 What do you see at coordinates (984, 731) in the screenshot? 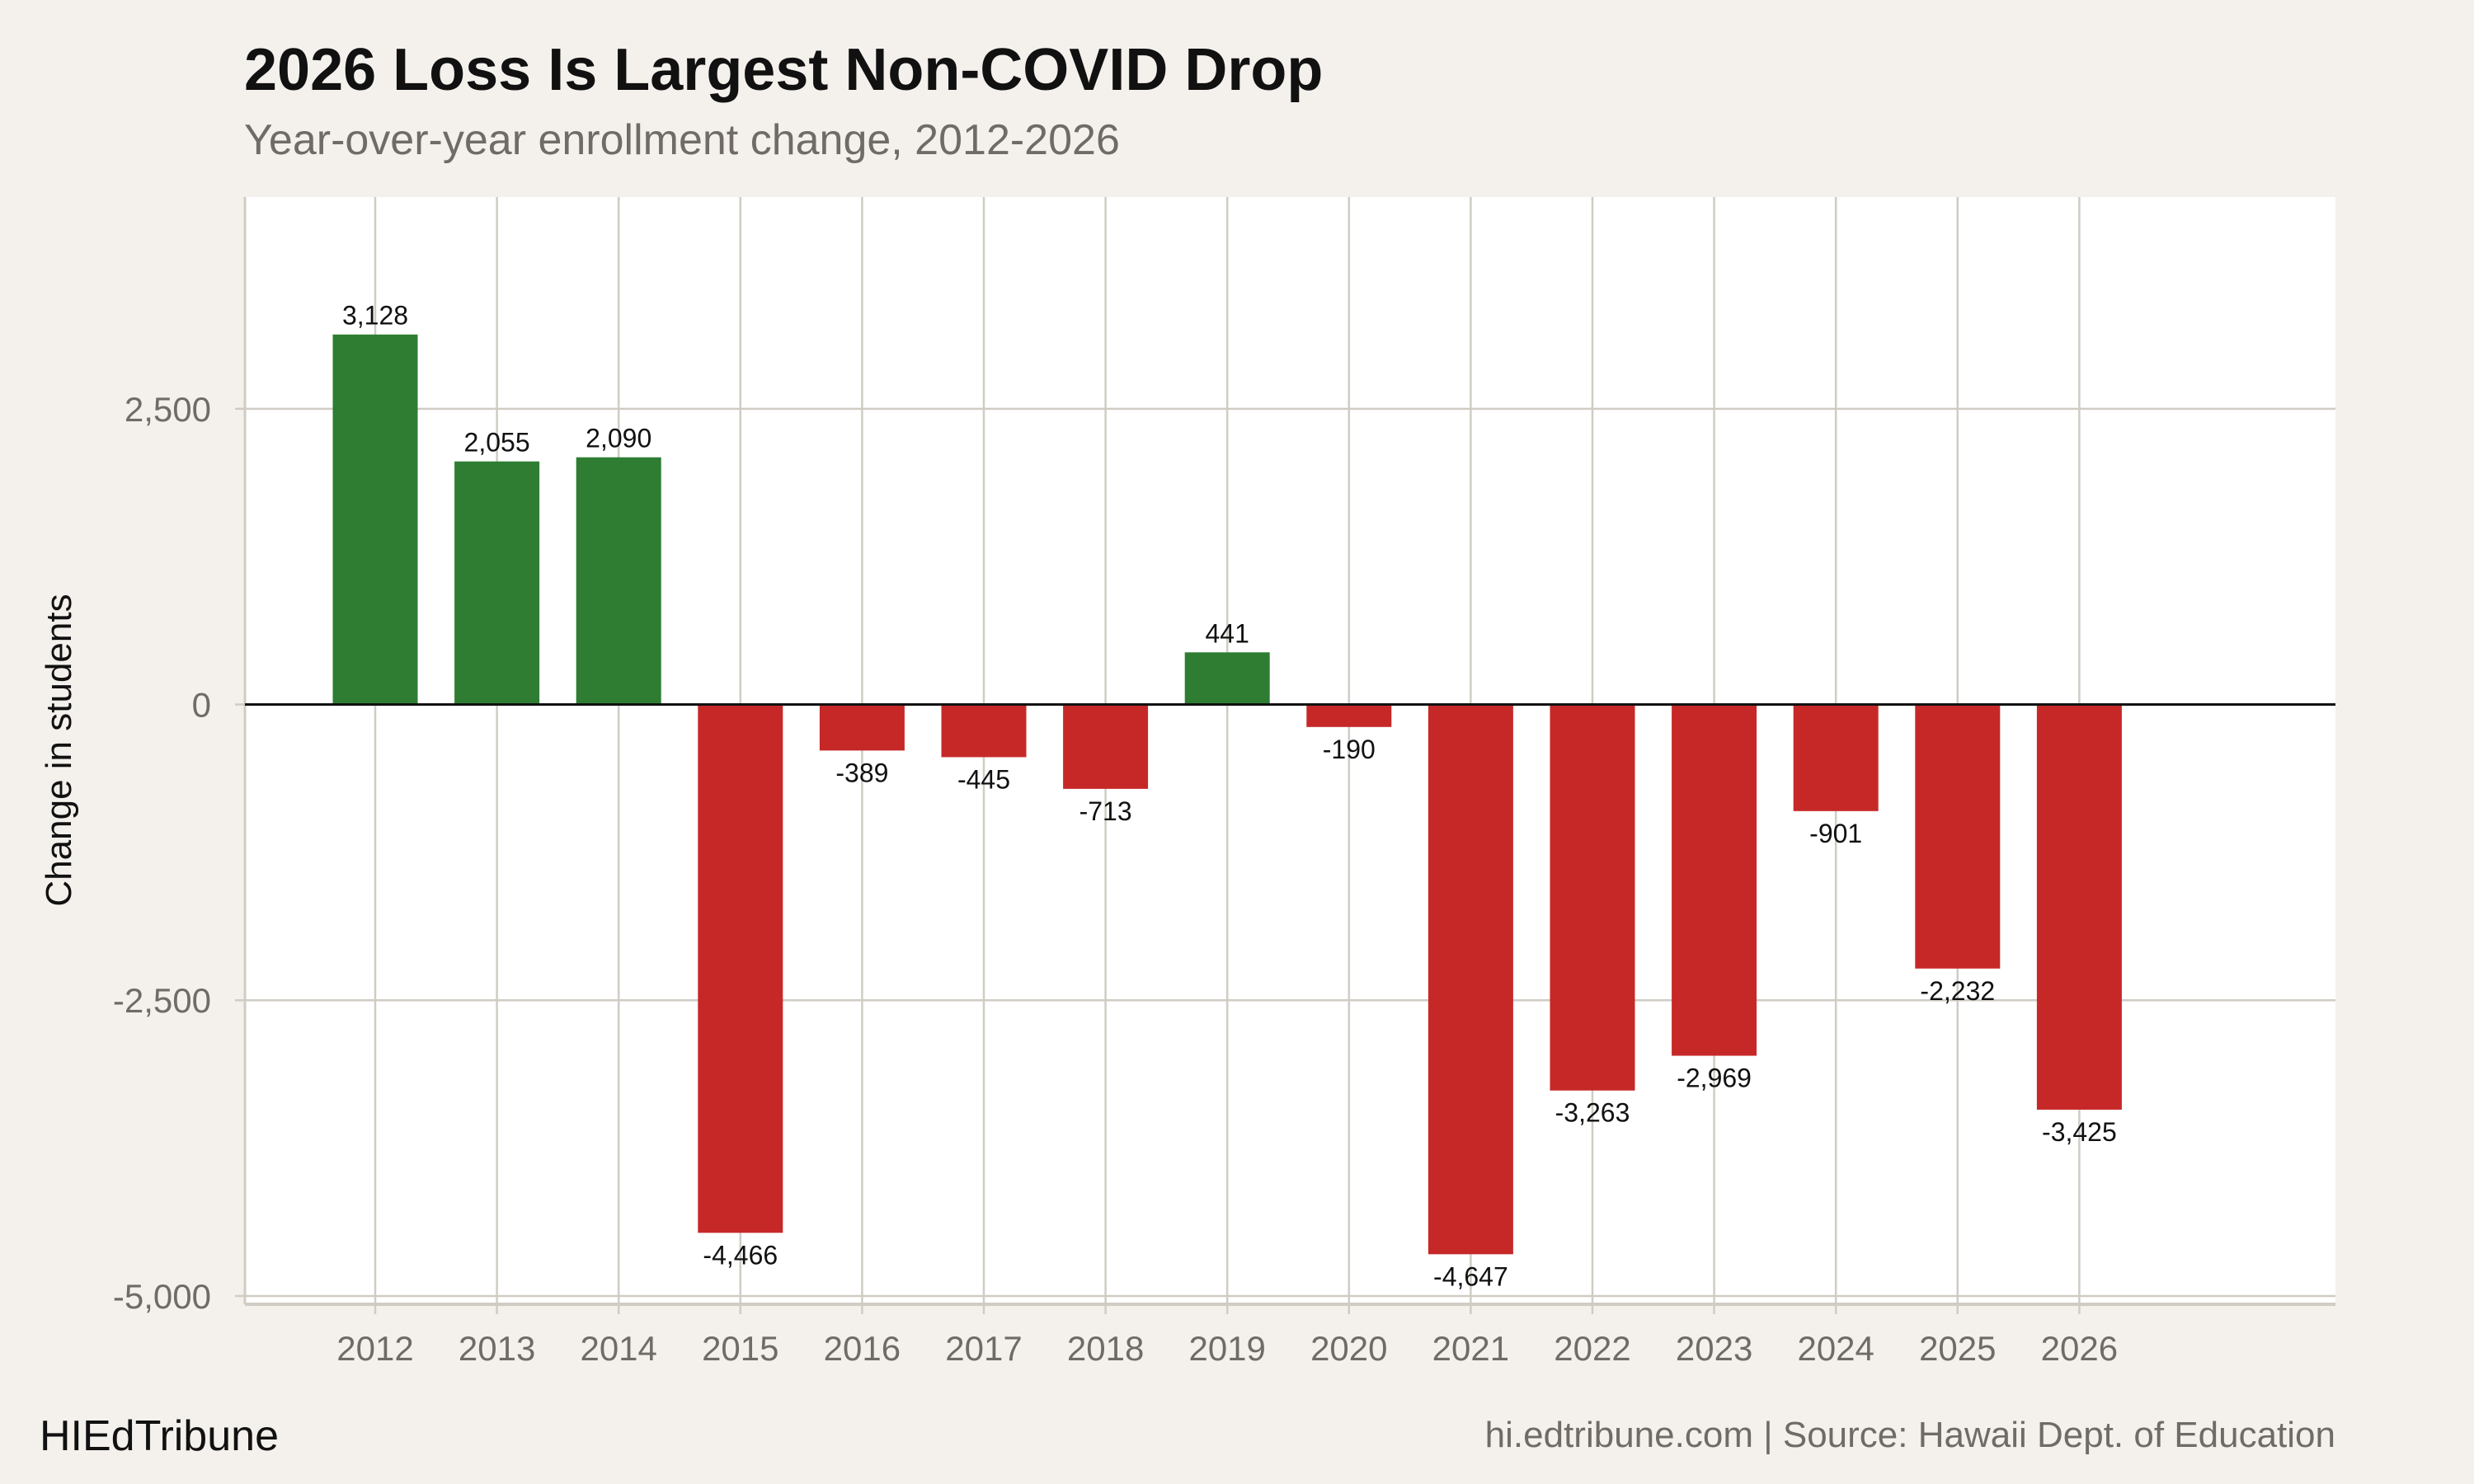
I see `bar-2017` at bounding box center [984, 731].